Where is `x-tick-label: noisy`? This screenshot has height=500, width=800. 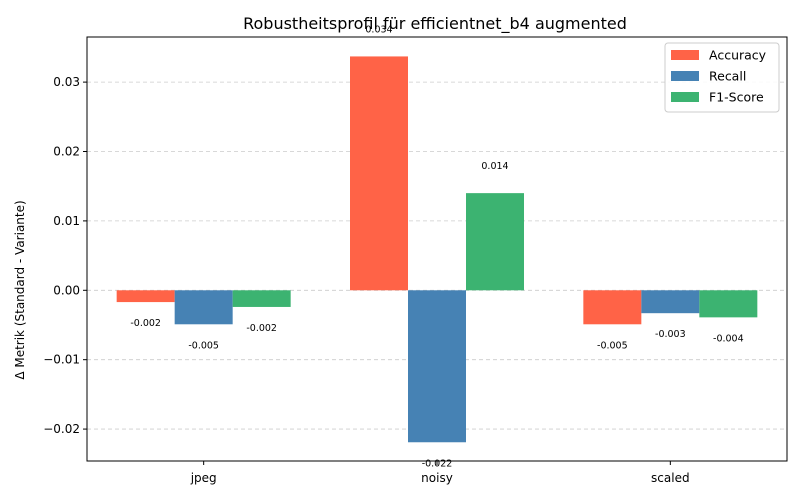
x-tick-label: noisy is located at coordinates (437, 478).